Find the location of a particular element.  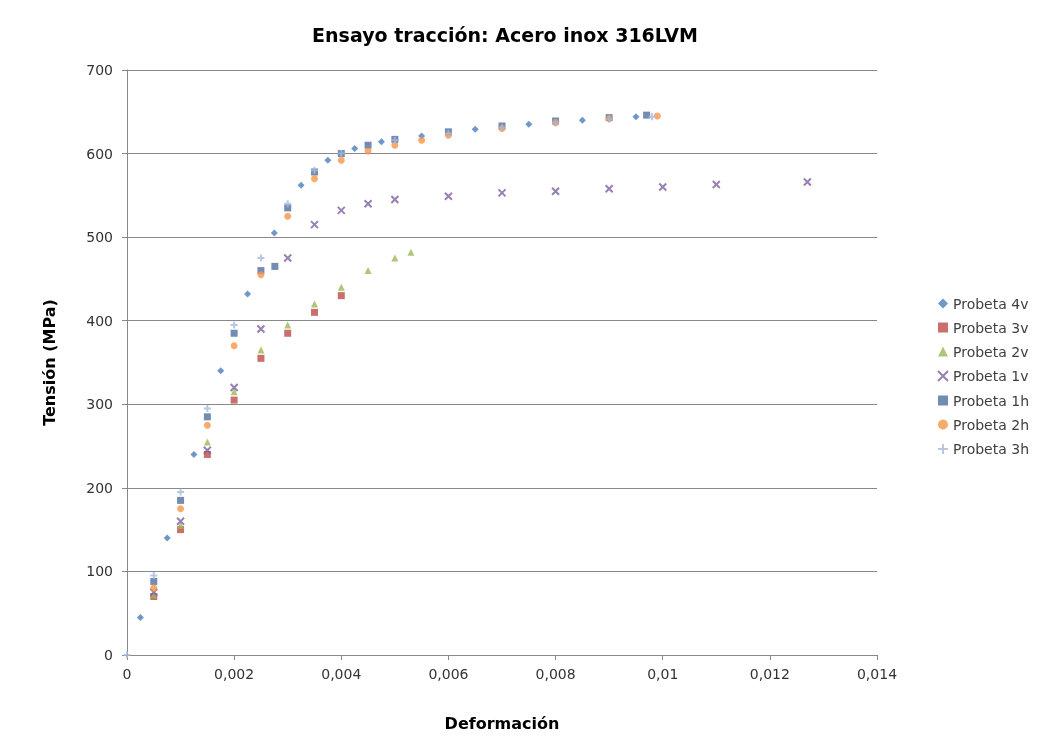

chart-title: Ensayo tracción: Acero inox 316LVM is located at coordinates (505, 34).